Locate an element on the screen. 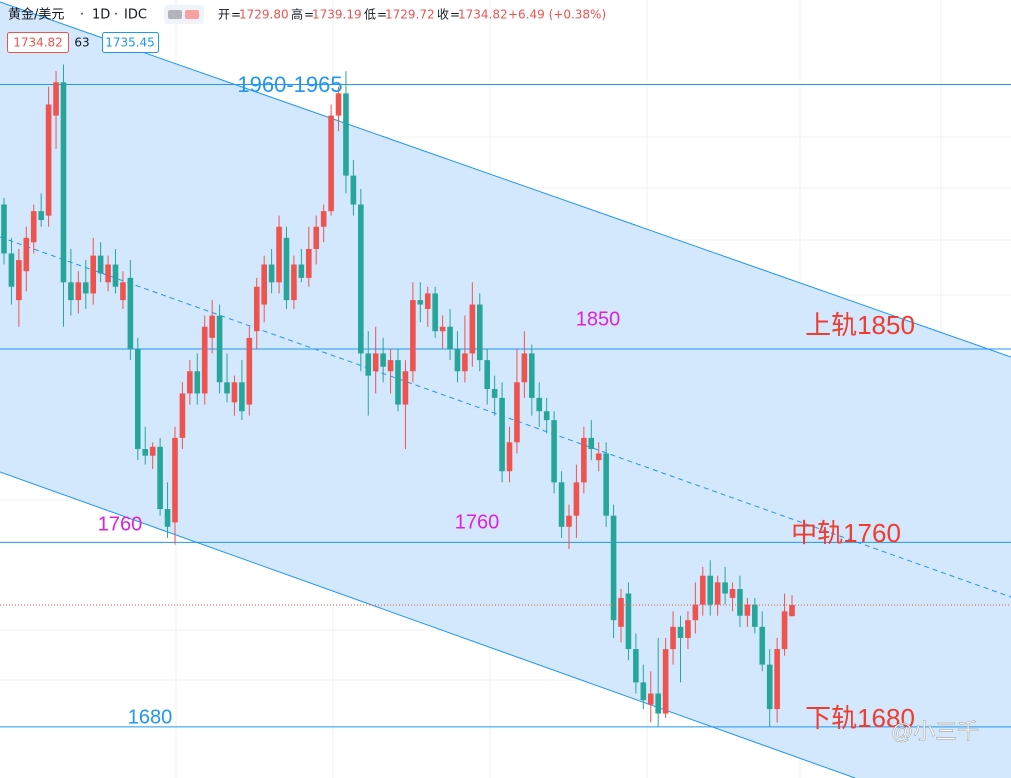  annotation: 1850 is located at coordinates (598, 319).